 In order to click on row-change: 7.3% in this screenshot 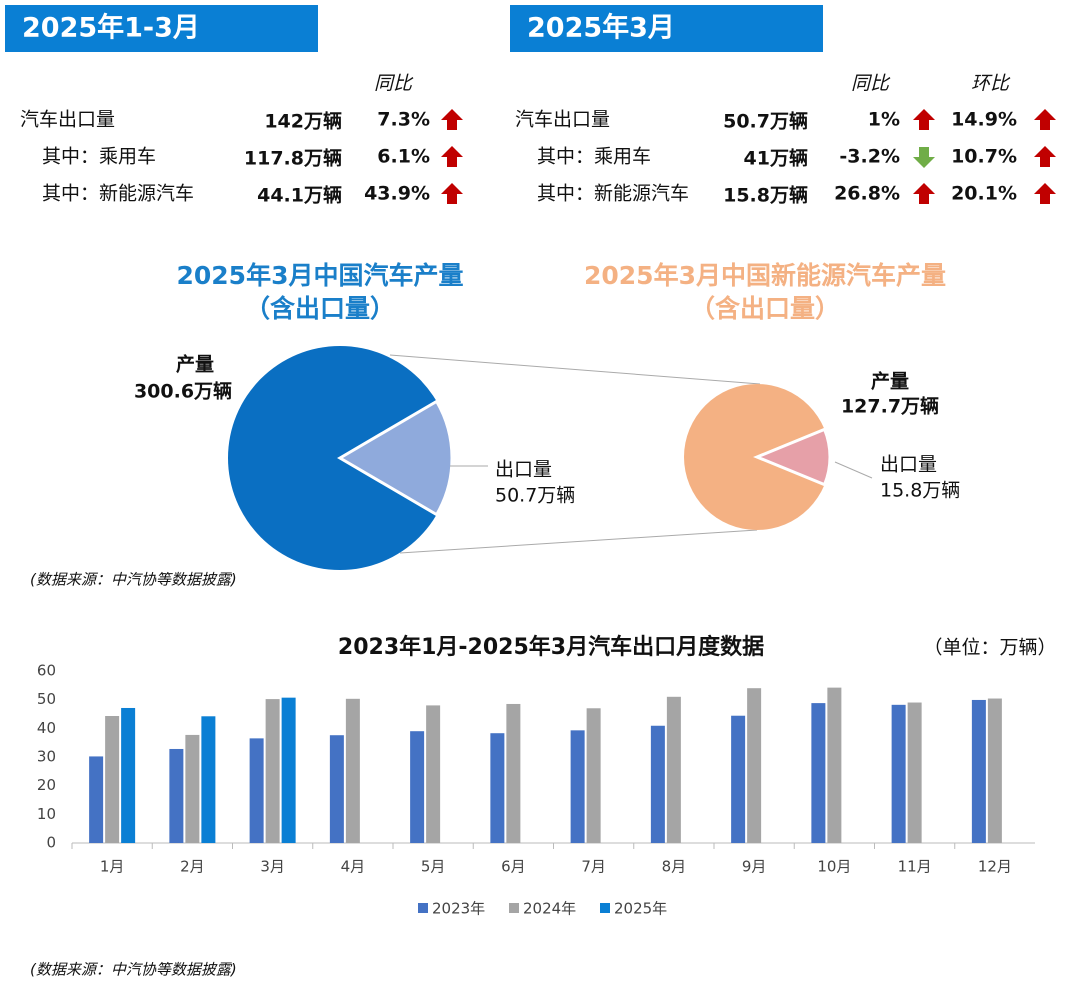, I will do `click(403, 120)`.